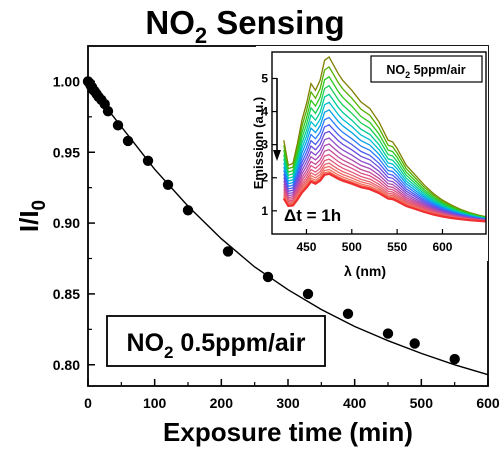 The height and width of the screenshot is (451, 500). What do you see at coordinates (312, 215) in the screenshot?
I see `inset-time-annotation: Δt = 1h` at bounding box center [312, 215].